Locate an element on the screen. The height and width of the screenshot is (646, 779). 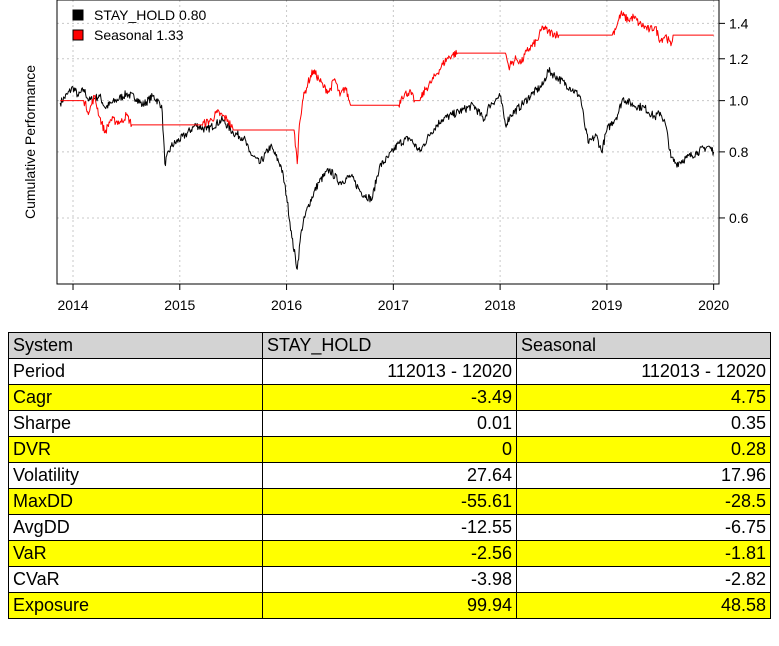
stay-hold-value: 0.01 is located at coordinates (389, 423).